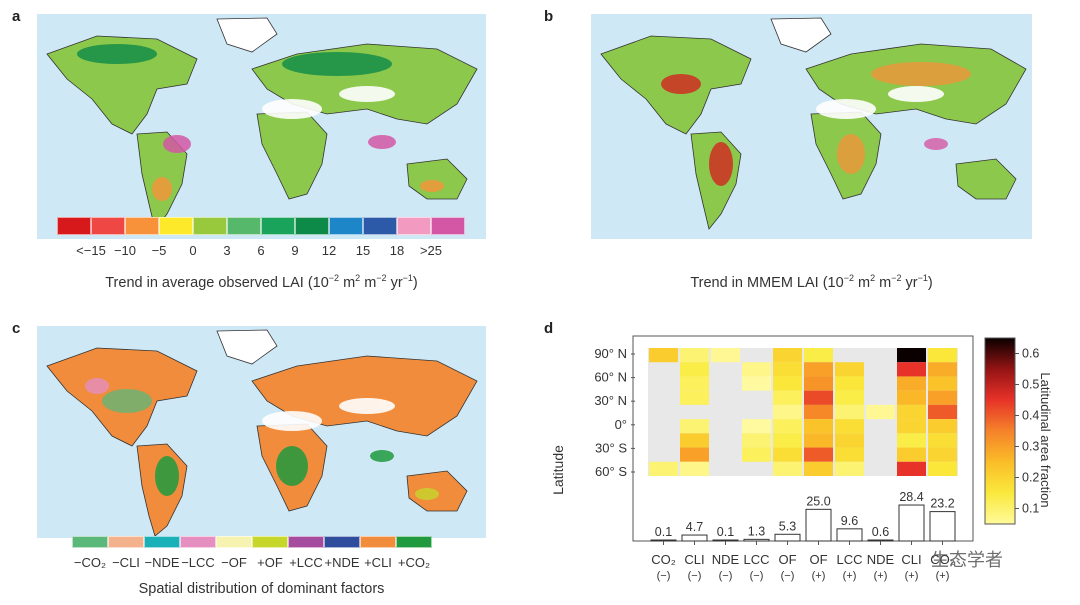  Describe the element at coordinates (803, 438) in the screenshot. I see `heatmap-cells` at that location.